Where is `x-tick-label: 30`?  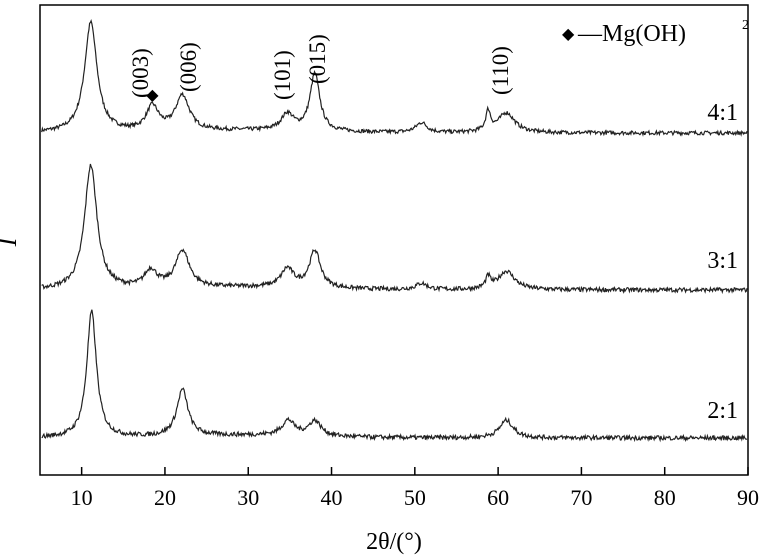 x-tick-label: 30 is located at coordinates (248, 497).